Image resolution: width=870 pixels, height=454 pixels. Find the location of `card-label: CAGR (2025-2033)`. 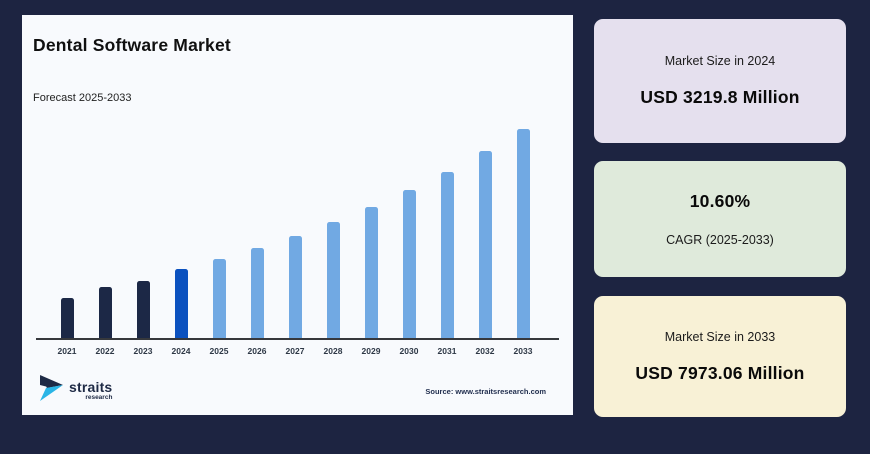

card-label: CAGR (2025-2033) is located at coordinates (720, 240).